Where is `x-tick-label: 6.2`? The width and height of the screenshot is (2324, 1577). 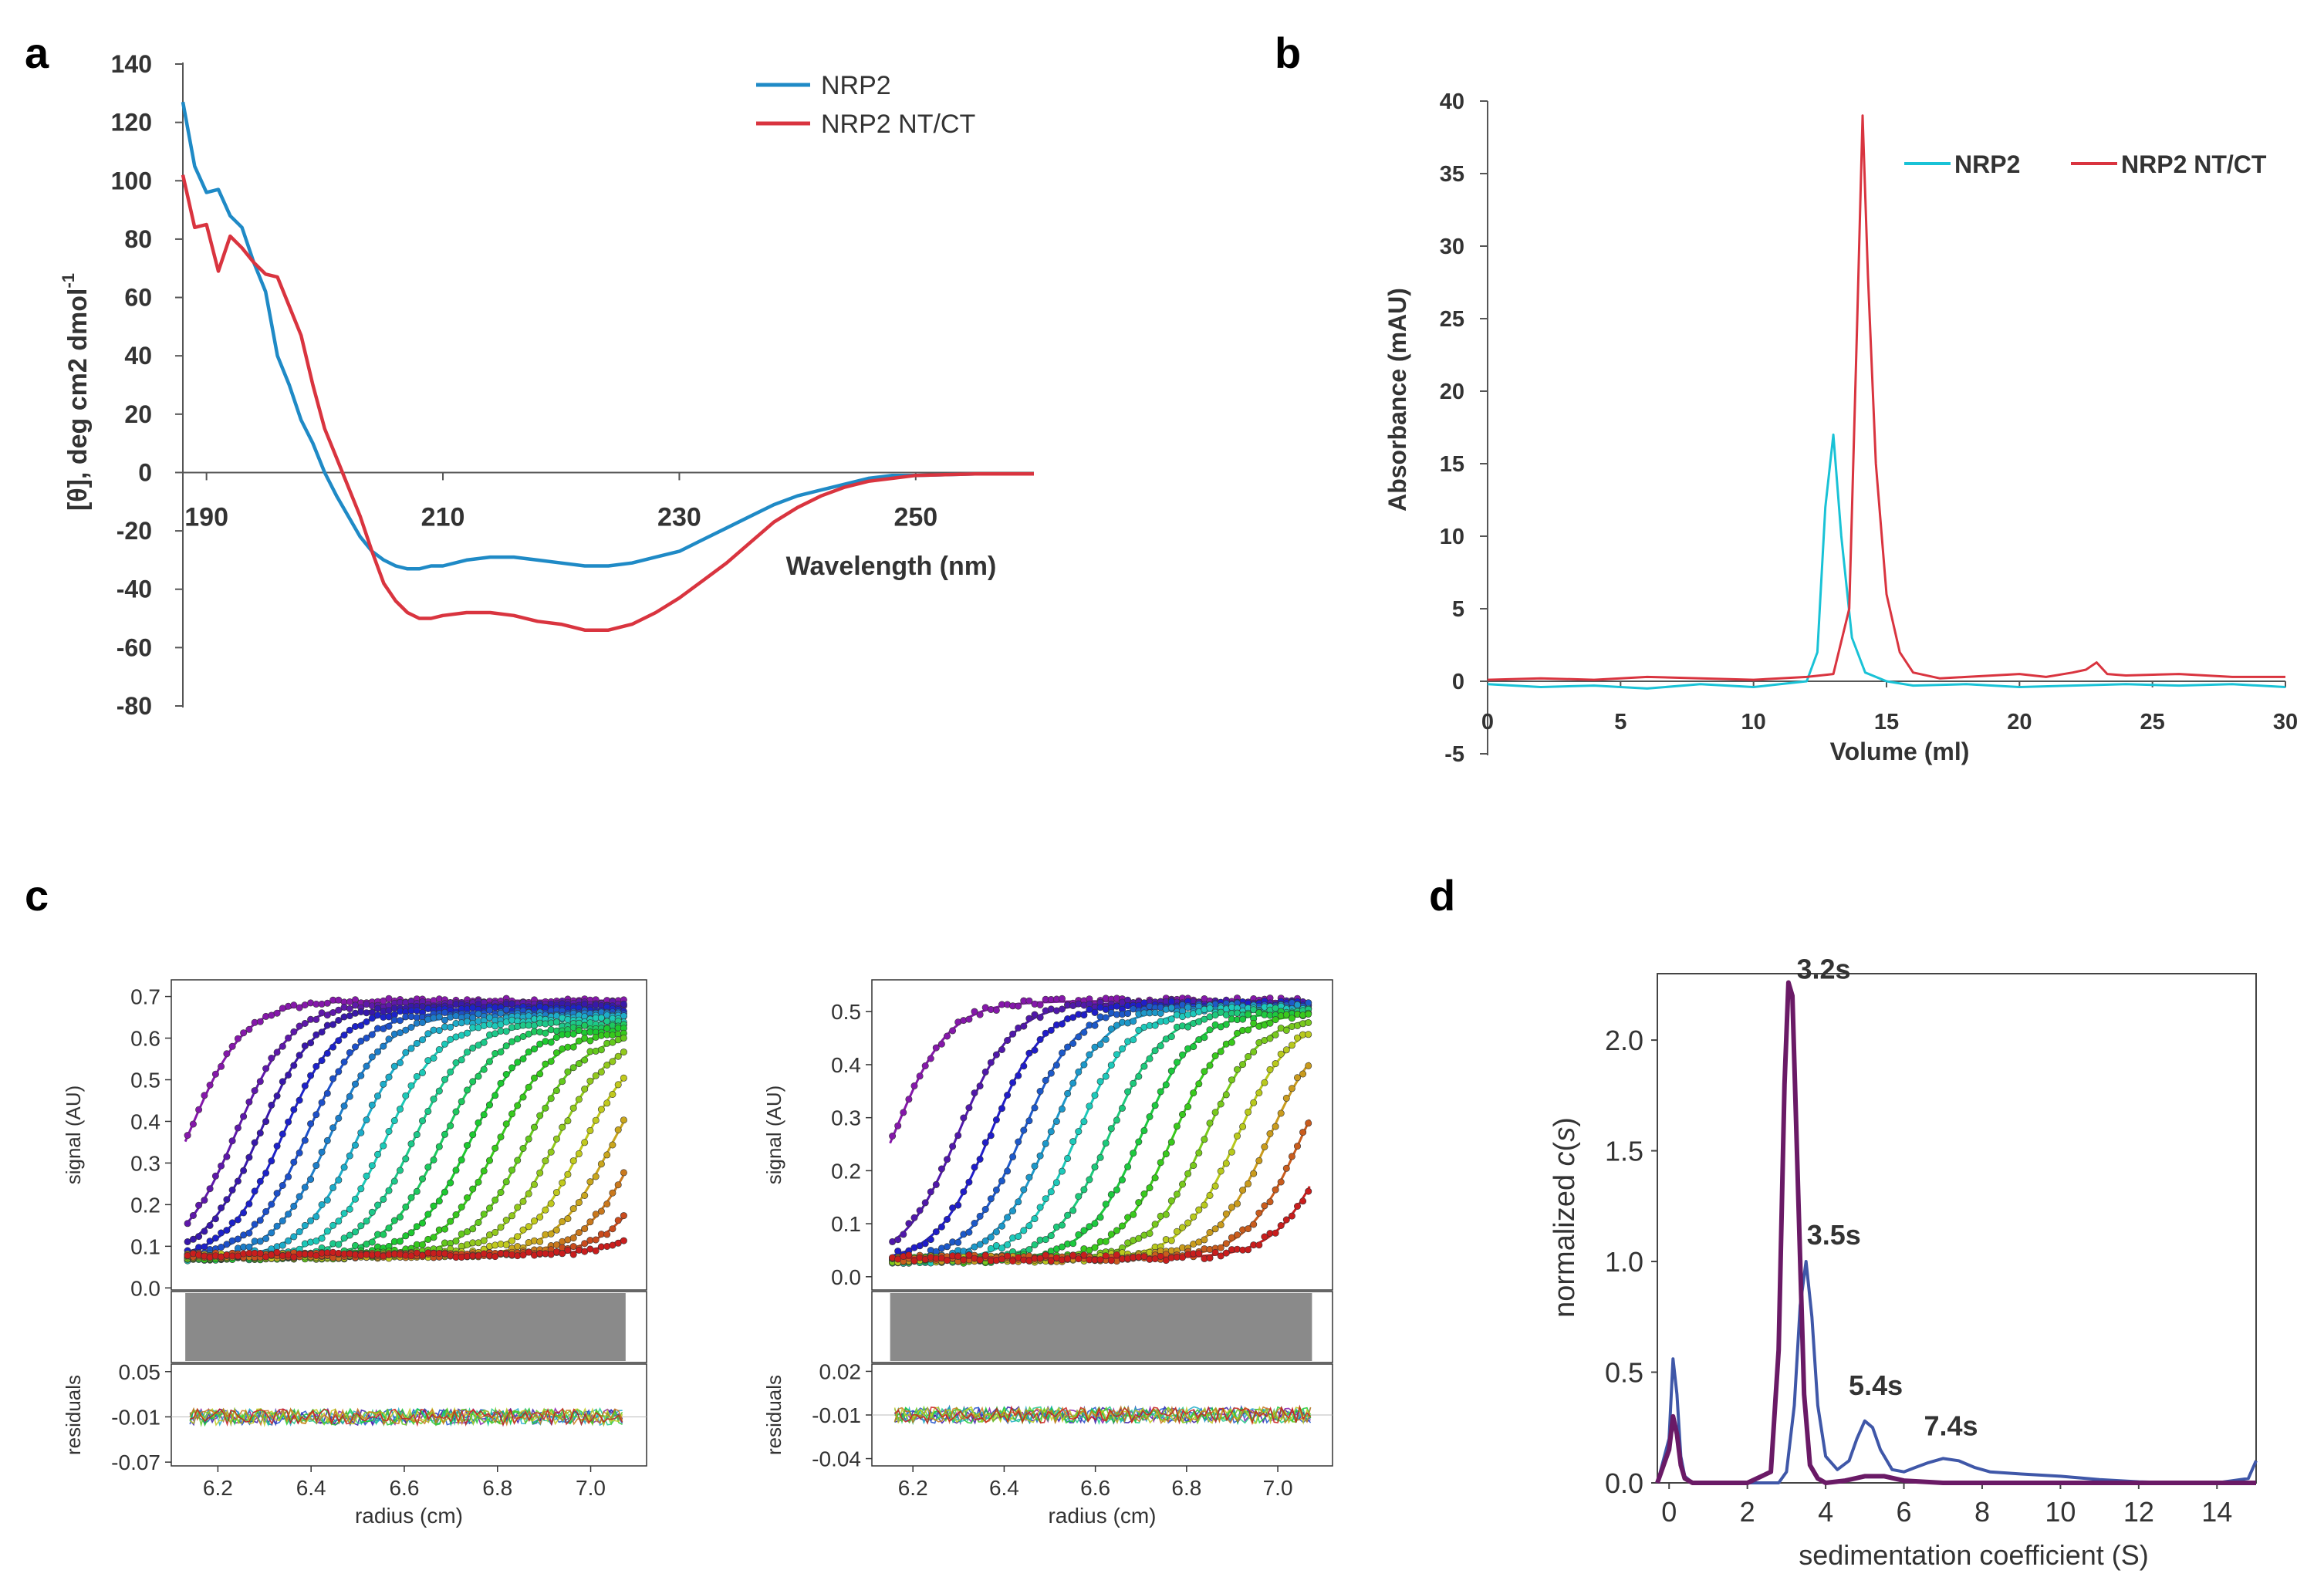
x-tick-label: 6.2 is located at coordinates (218, 1488).